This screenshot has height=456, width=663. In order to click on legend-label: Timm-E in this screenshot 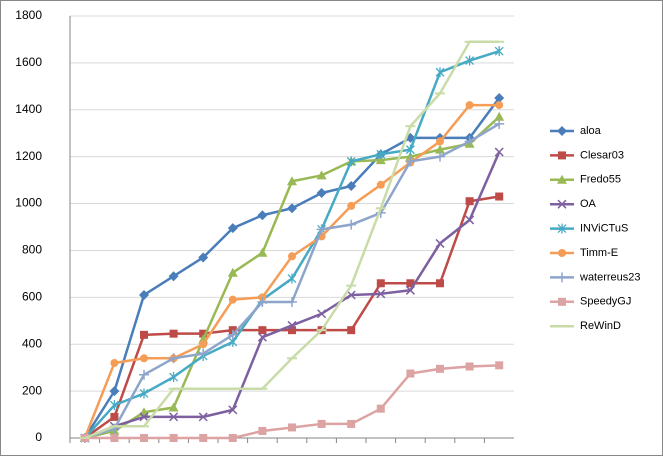, I will do `click(599, 253)`.